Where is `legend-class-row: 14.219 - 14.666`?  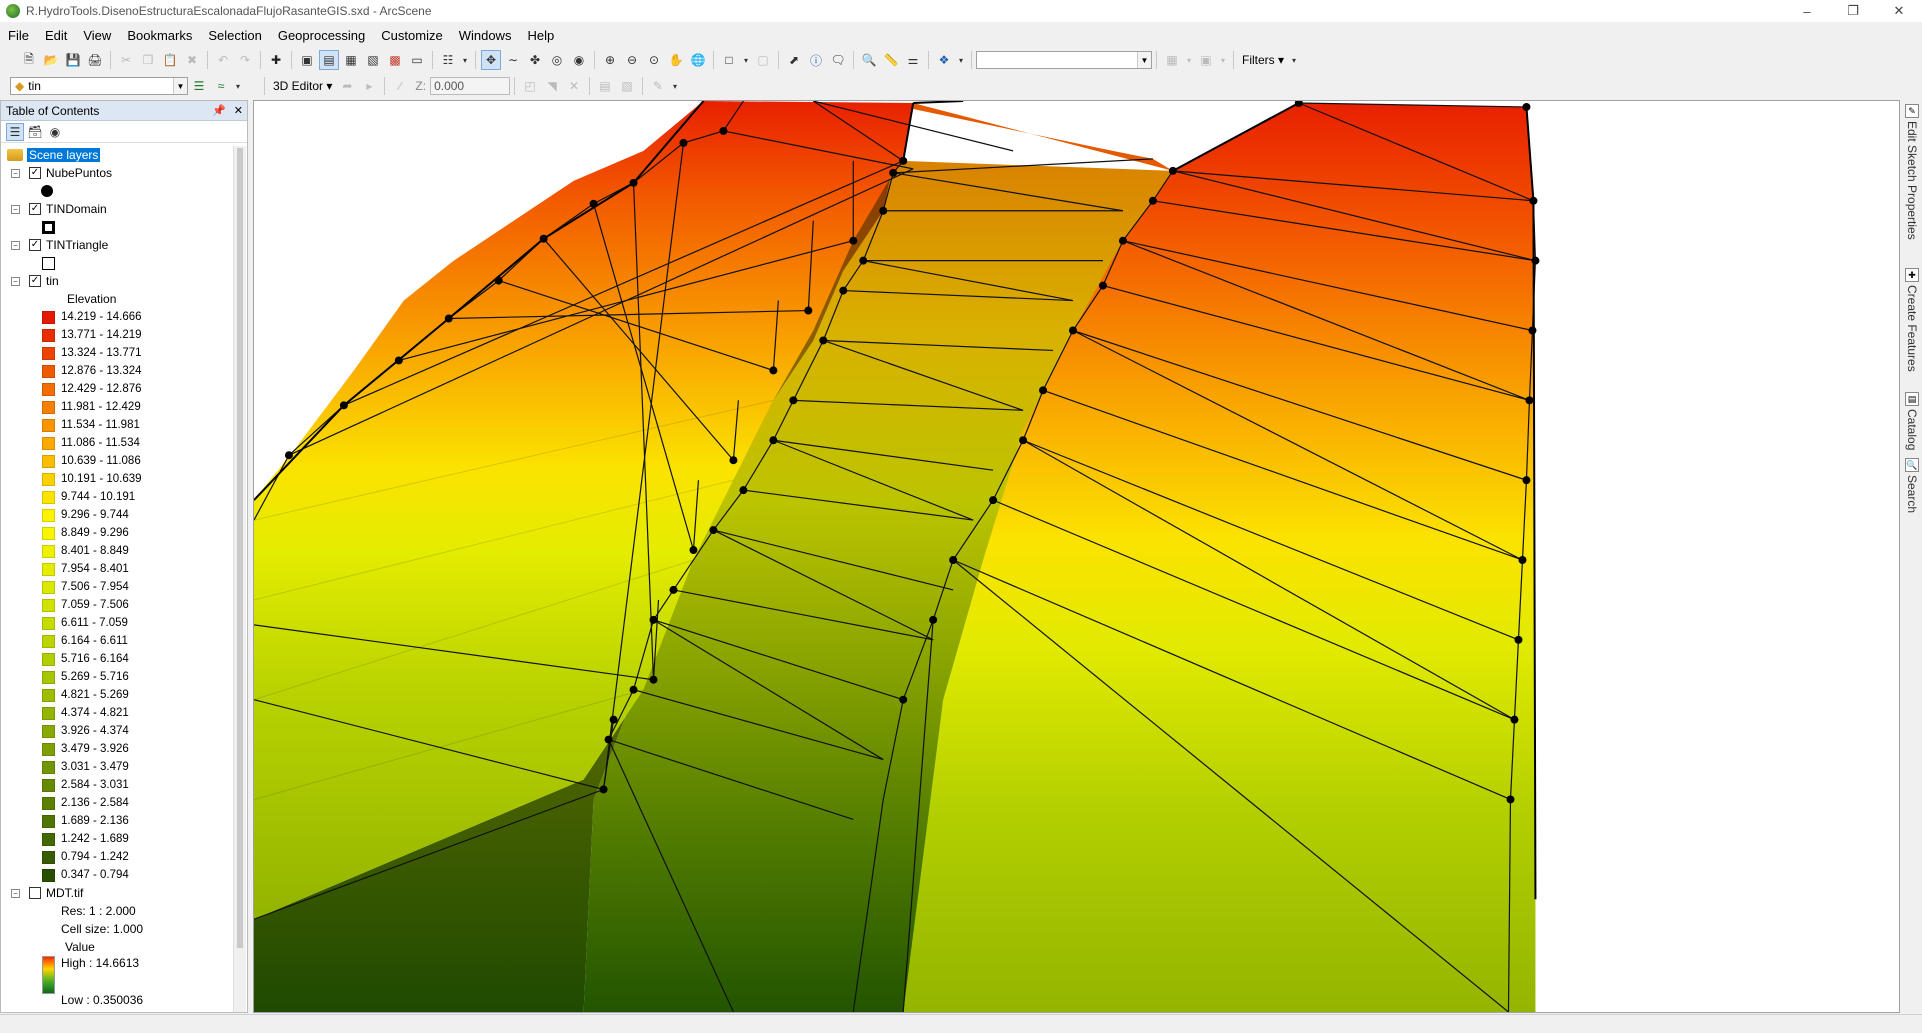 legend-class-row: 14.219 - 14.666 is located at coordinates (71, 317).